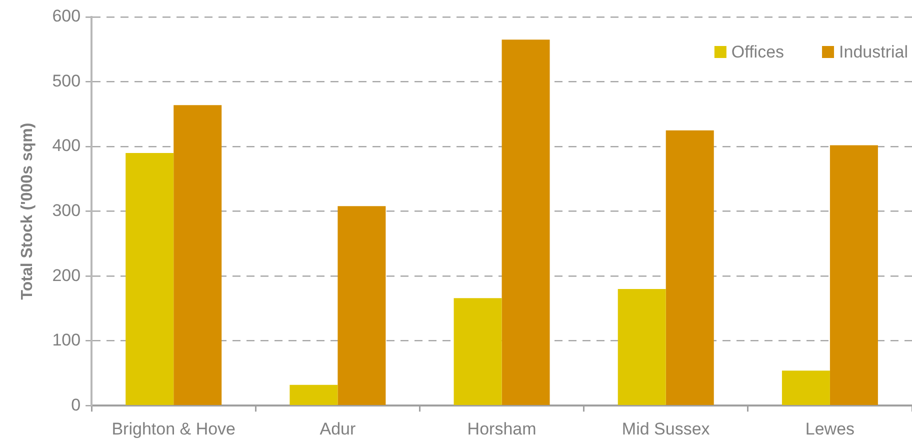 This screenshot has height=448, width=912. Describe the element at coordinates (66, 16) in the screenshot. I see `y-tick-label: 600` at that location.